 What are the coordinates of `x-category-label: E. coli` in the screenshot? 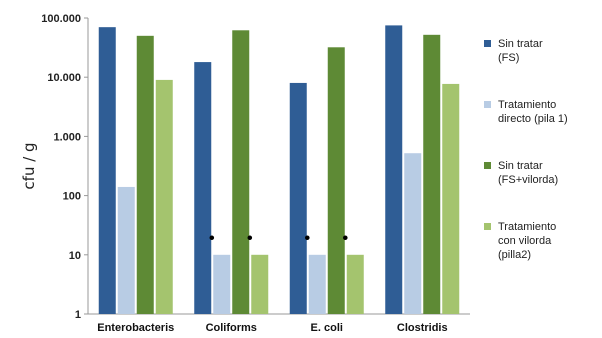 It's located at (327, 328).